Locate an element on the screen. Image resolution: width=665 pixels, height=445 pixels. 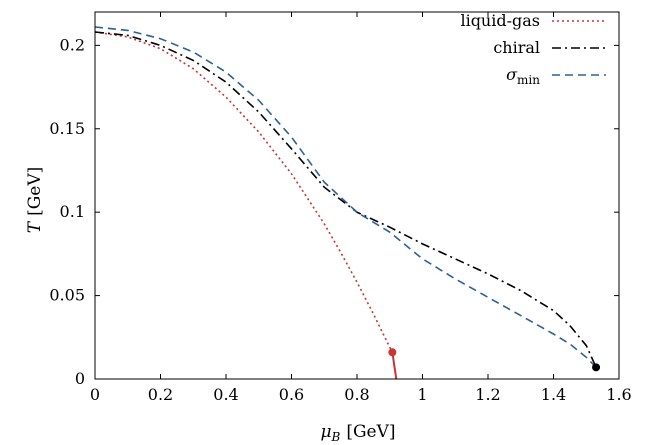
x-tick-label: 0.8 is located at coordinates (356, 394).